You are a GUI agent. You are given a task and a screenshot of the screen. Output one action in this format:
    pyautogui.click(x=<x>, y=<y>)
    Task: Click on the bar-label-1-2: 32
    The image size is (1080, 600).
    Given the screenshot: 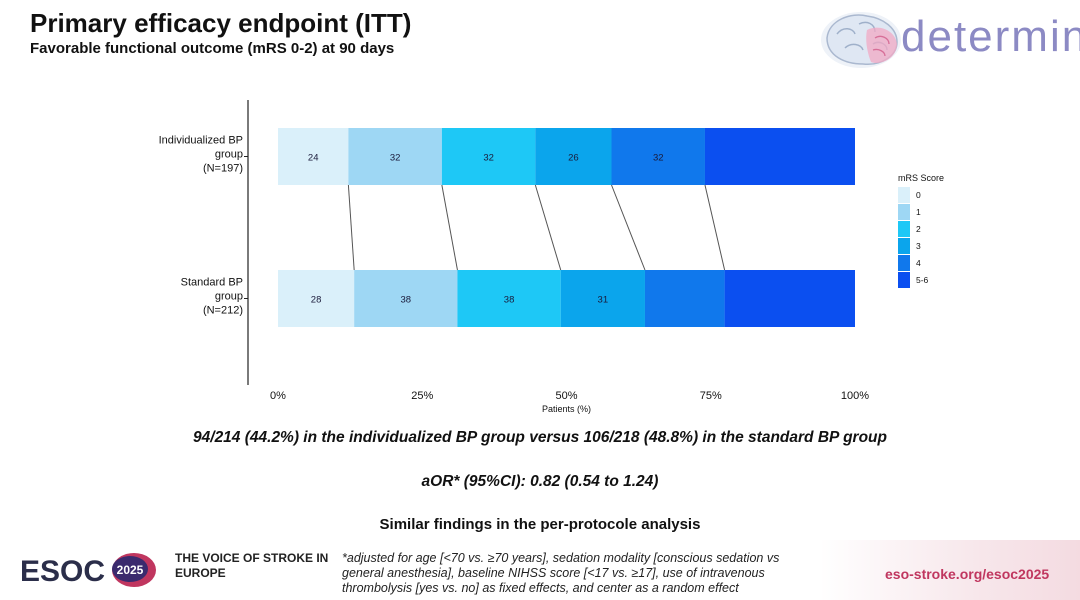 What is the action you would take?
    pyautogui.click(x=488, y=158)
    